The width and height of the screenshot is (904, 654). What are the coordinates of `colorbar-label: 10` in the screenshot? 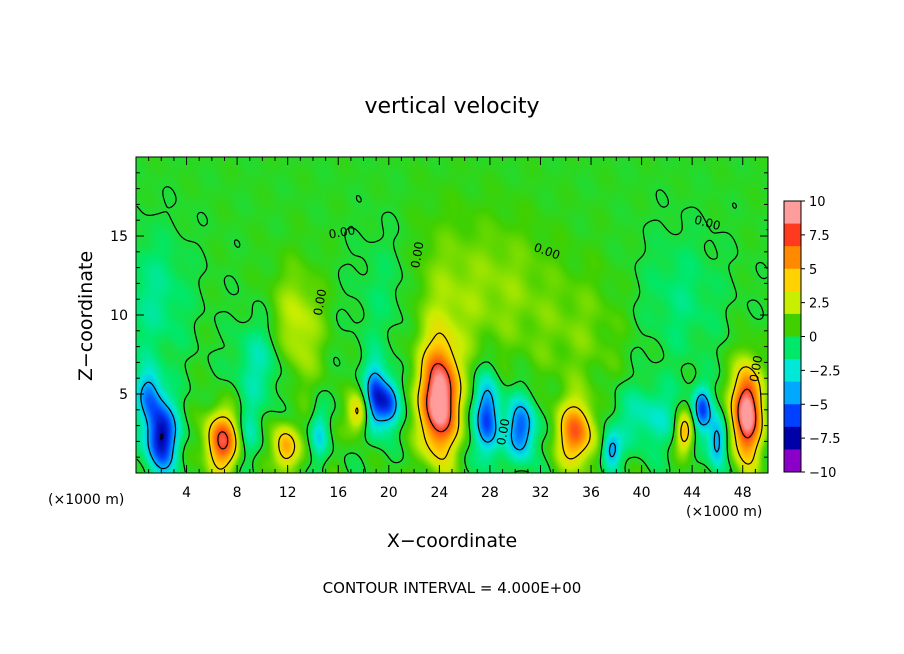 It's located at (817, 202).